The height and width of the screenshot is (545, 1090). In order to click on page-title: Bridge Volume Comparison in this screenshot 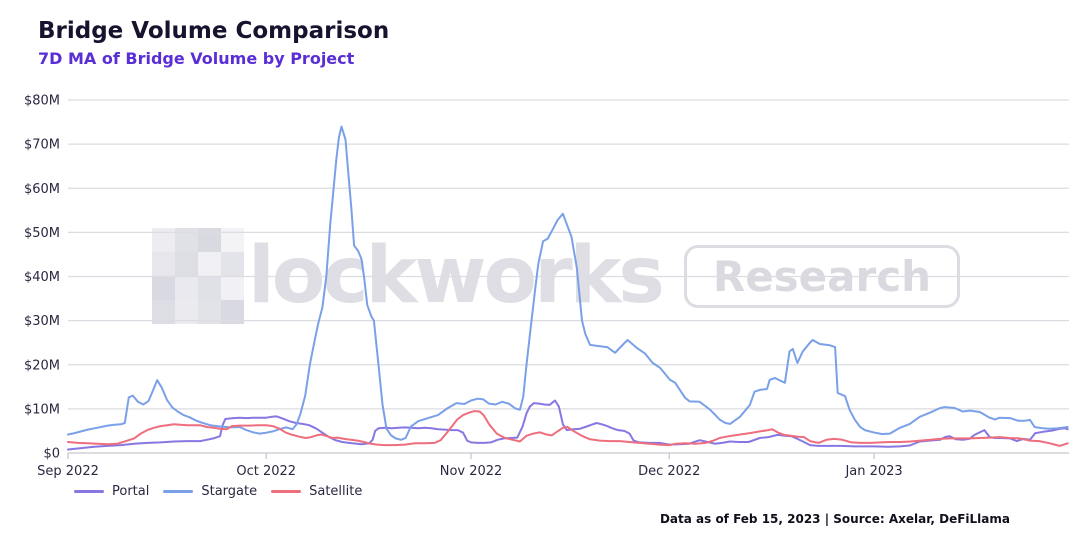, I will do `click(214, 31)`.